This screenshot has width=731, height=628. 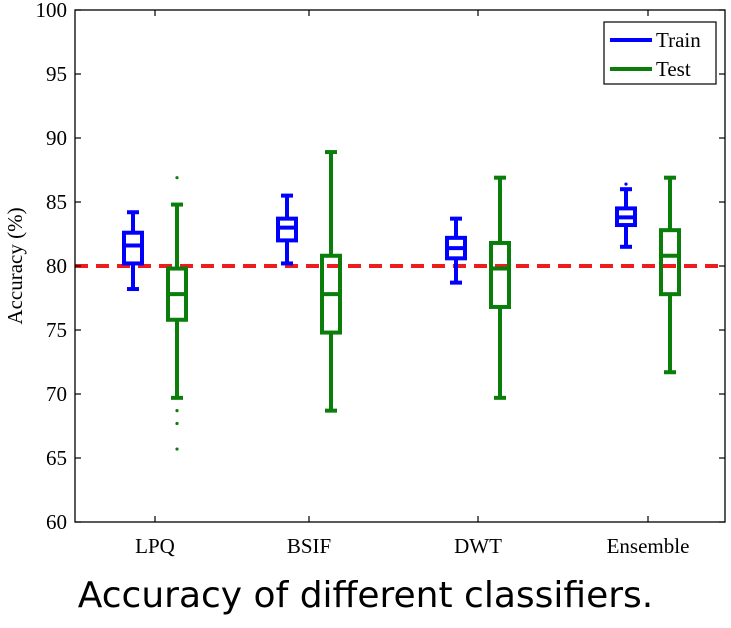 I want to click on legend-label-test: Test, so click(x=673, y=69).